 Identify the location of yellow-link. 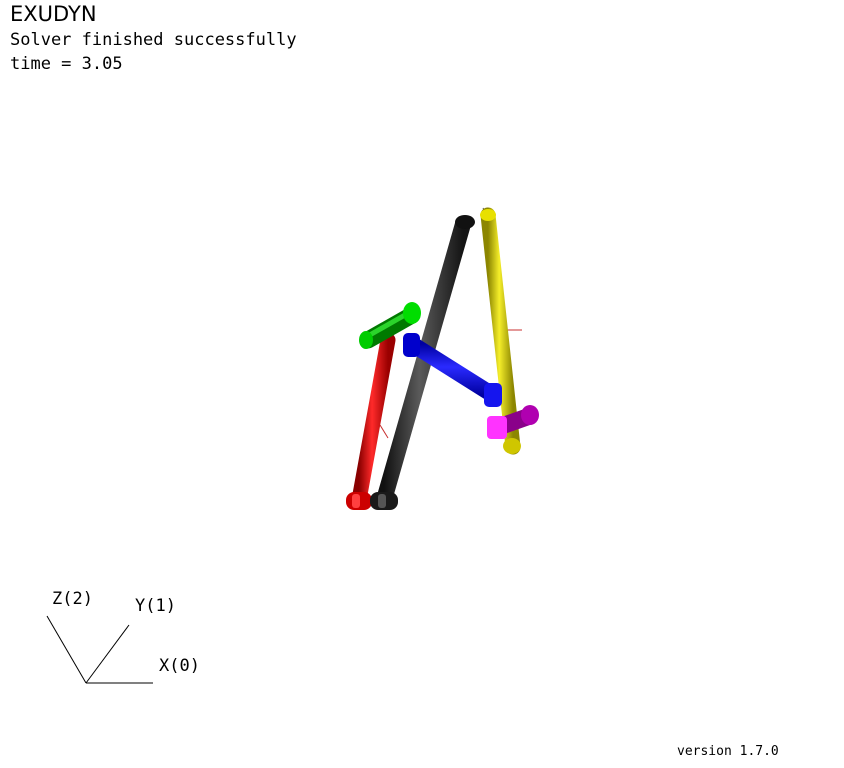
(500, 331).